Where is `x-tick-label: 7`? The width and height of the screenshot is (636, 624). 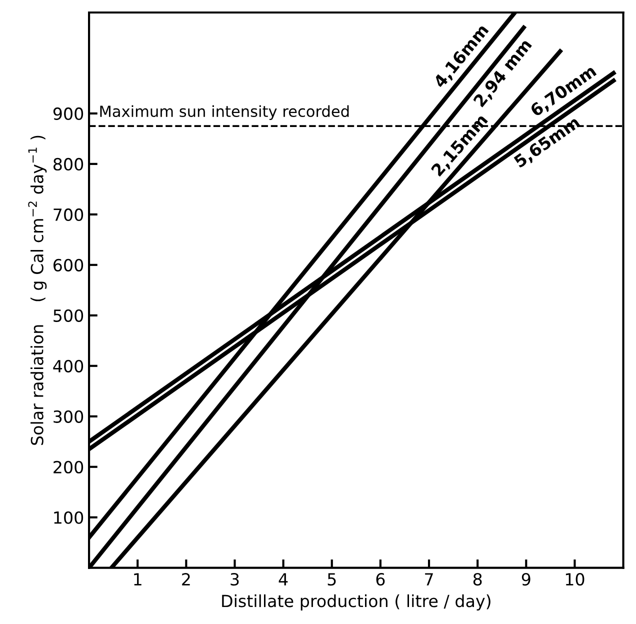
x-tick-label: 7 is located at coordinates (429, 579).